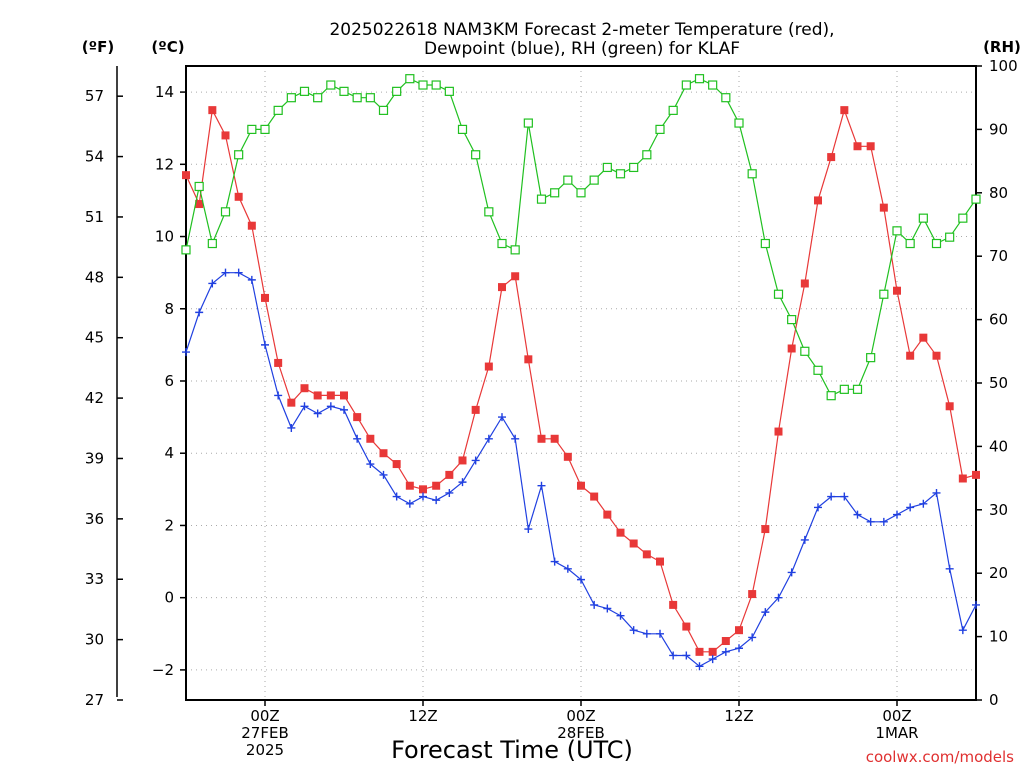 This screenshot has width=1024, height=768. I want to click on fahrenheit-tick-label-1: 30, so click(94, 640).